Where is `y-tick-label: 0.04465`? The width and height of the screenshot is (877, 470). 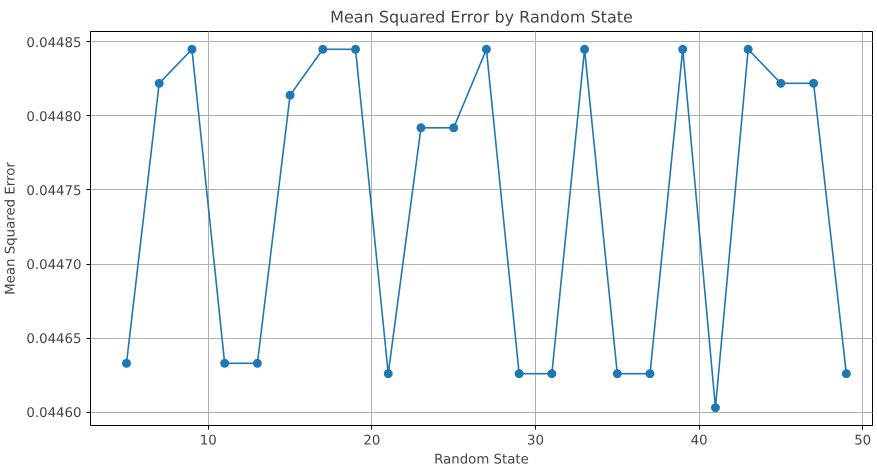 y-tick-label: 0.04465 is located at coordinates (54, 340).